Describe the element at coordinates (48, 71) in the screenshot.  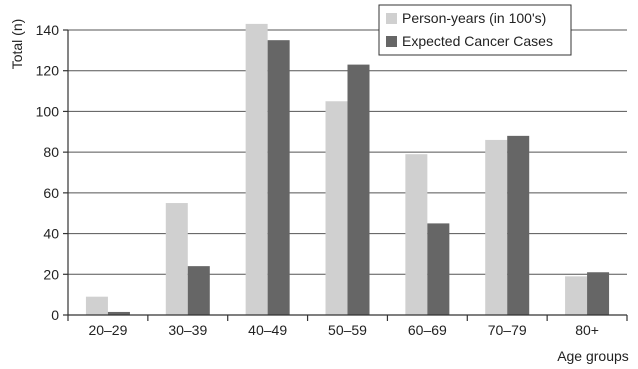
I see `y-tick-label: 120` at that location.